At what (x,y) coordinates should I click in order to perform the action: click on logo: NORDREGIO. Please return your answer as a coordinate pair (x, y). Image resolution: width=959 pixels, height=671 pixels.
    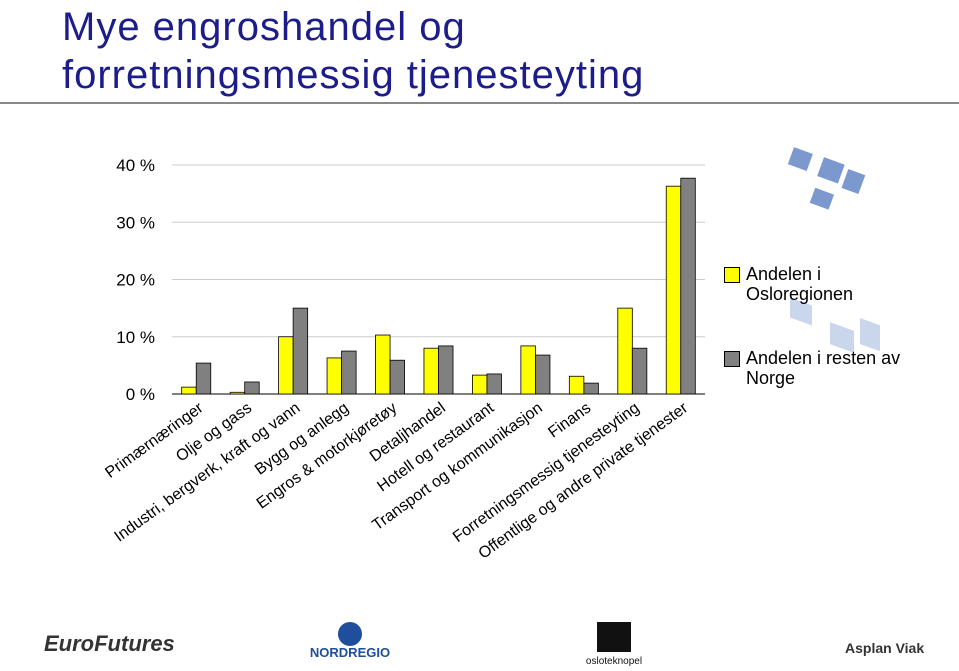
    Looking at the image, I should click on (350, 652).